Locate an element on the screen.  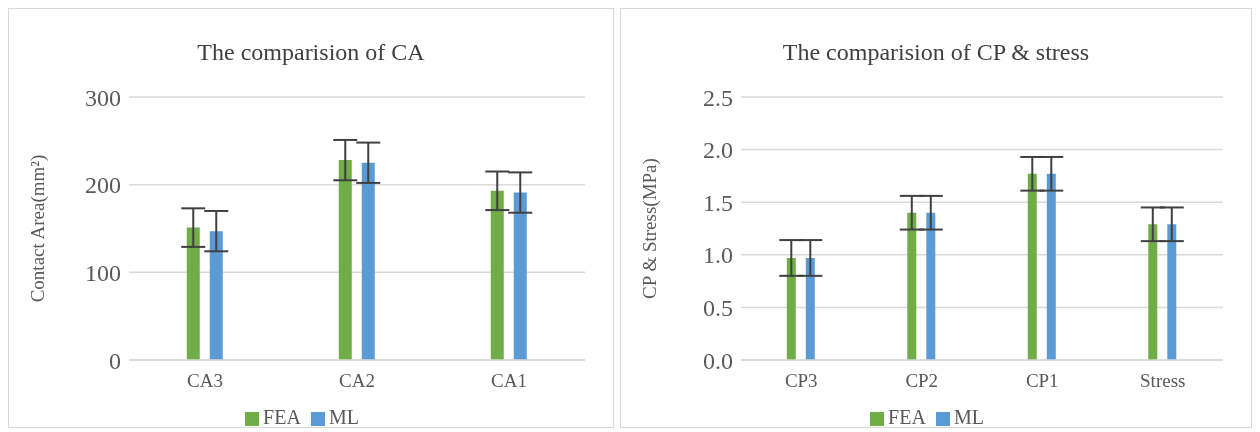
x-tick-label: CA1 is located at coordinates (509, 381).